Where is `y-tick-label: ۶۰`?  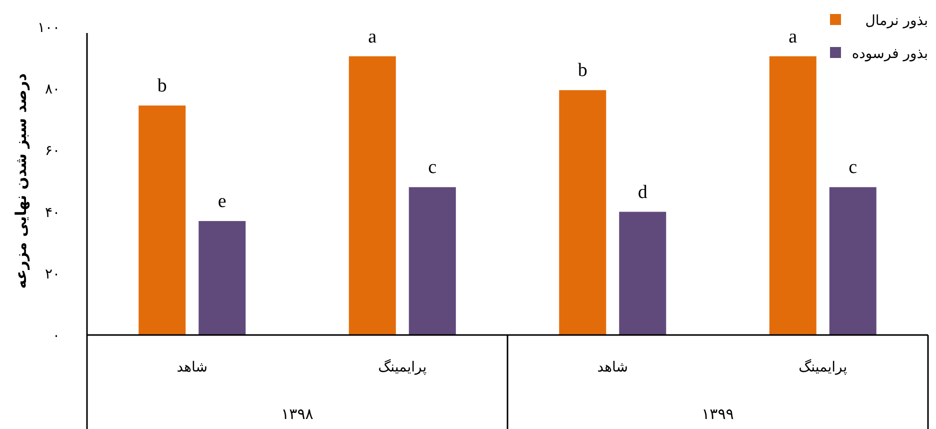 y-tick-label: ۶۰ is located at coordinates (52, 151).